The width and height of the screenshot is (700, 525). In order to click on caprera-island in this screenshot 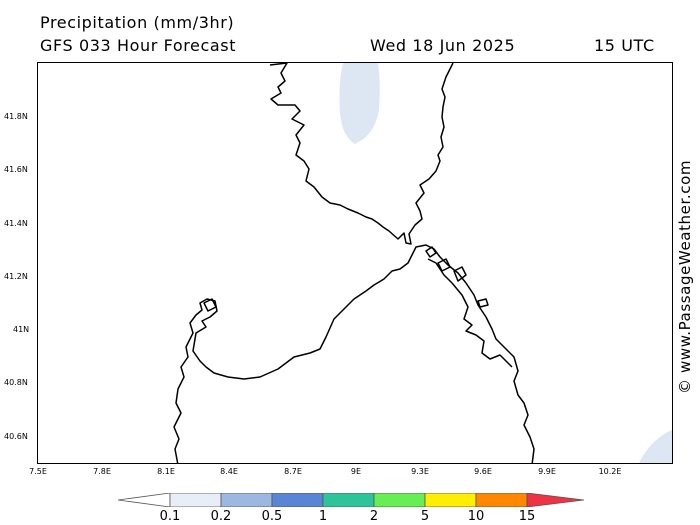, I will do `click(460, 274)`.